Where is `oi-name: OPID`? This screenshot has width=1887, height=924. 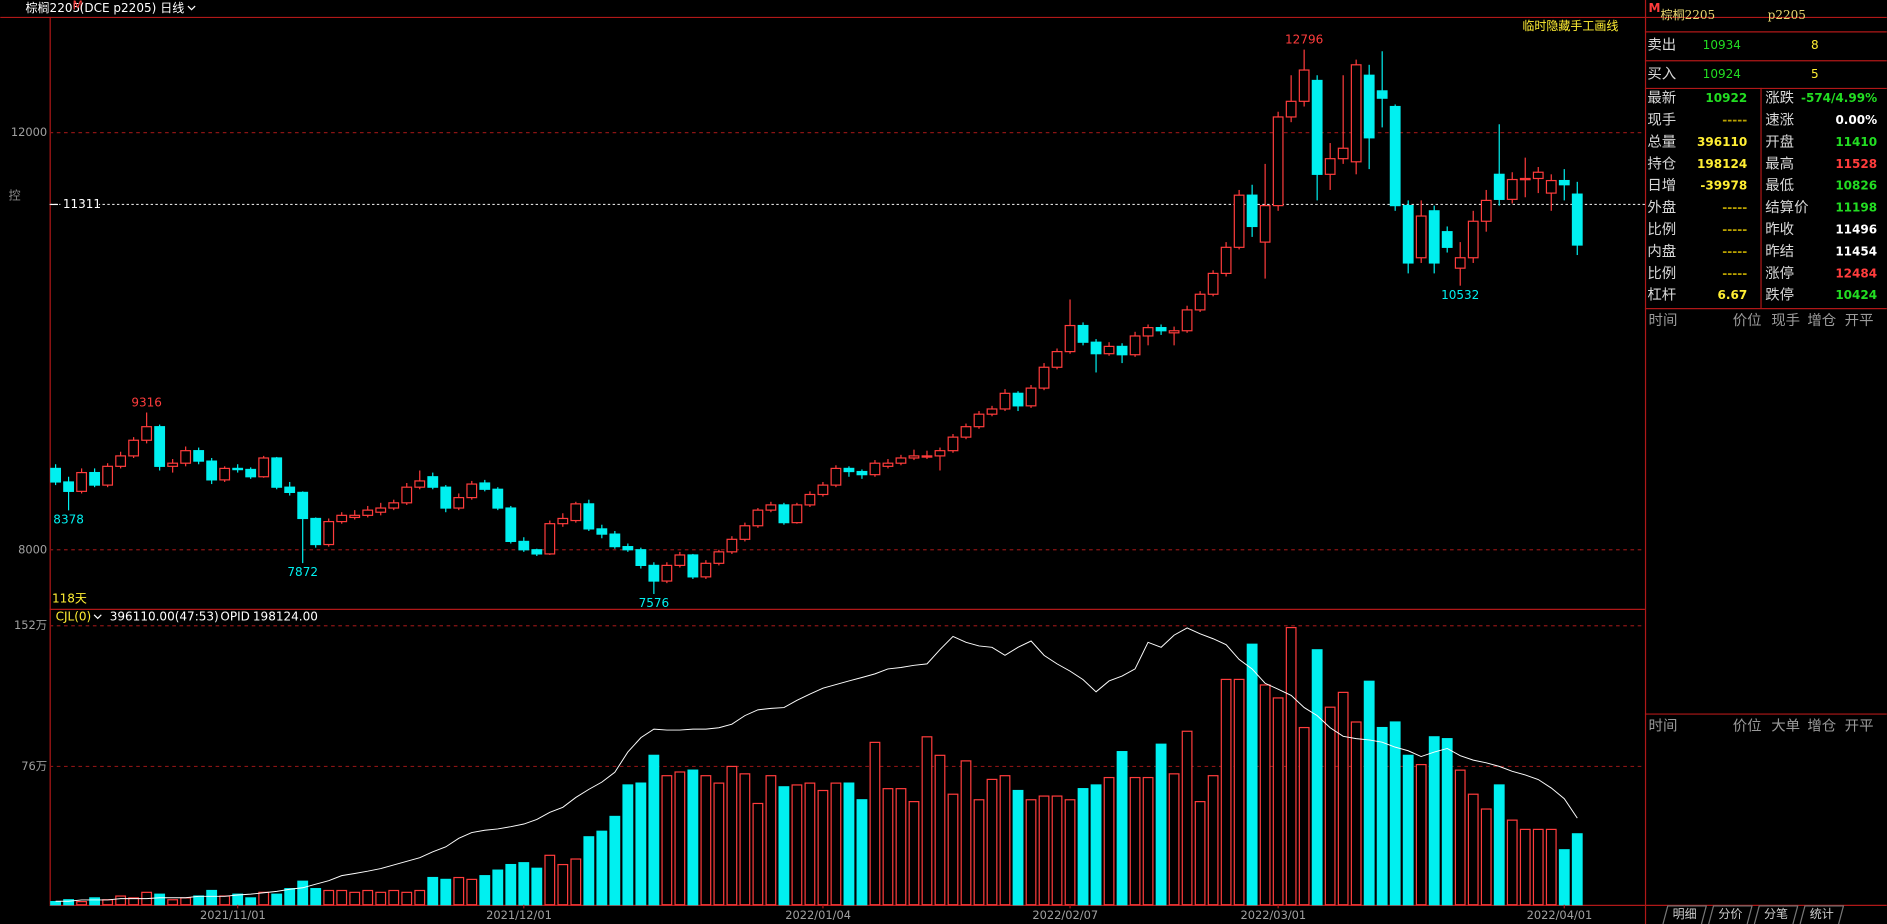
oi-name: OPID is located at coordinates (235, 617).